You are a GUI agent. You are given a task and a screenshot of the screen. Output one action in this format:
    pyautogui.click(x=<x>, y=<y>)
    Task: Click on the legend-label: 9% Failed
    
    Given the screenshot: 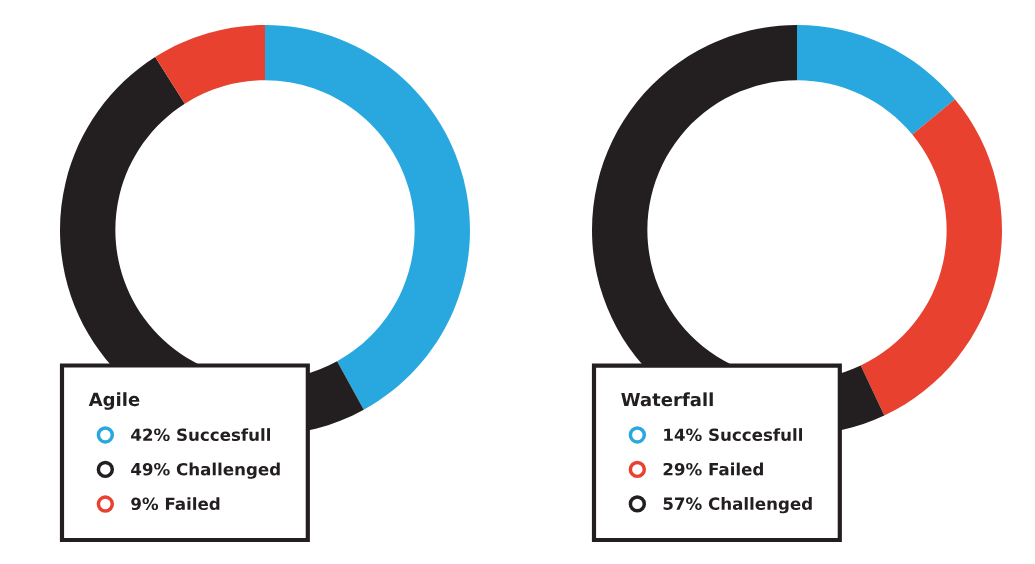 What is the action you would take?
    pyautogui.click(x=175, y=504)
    